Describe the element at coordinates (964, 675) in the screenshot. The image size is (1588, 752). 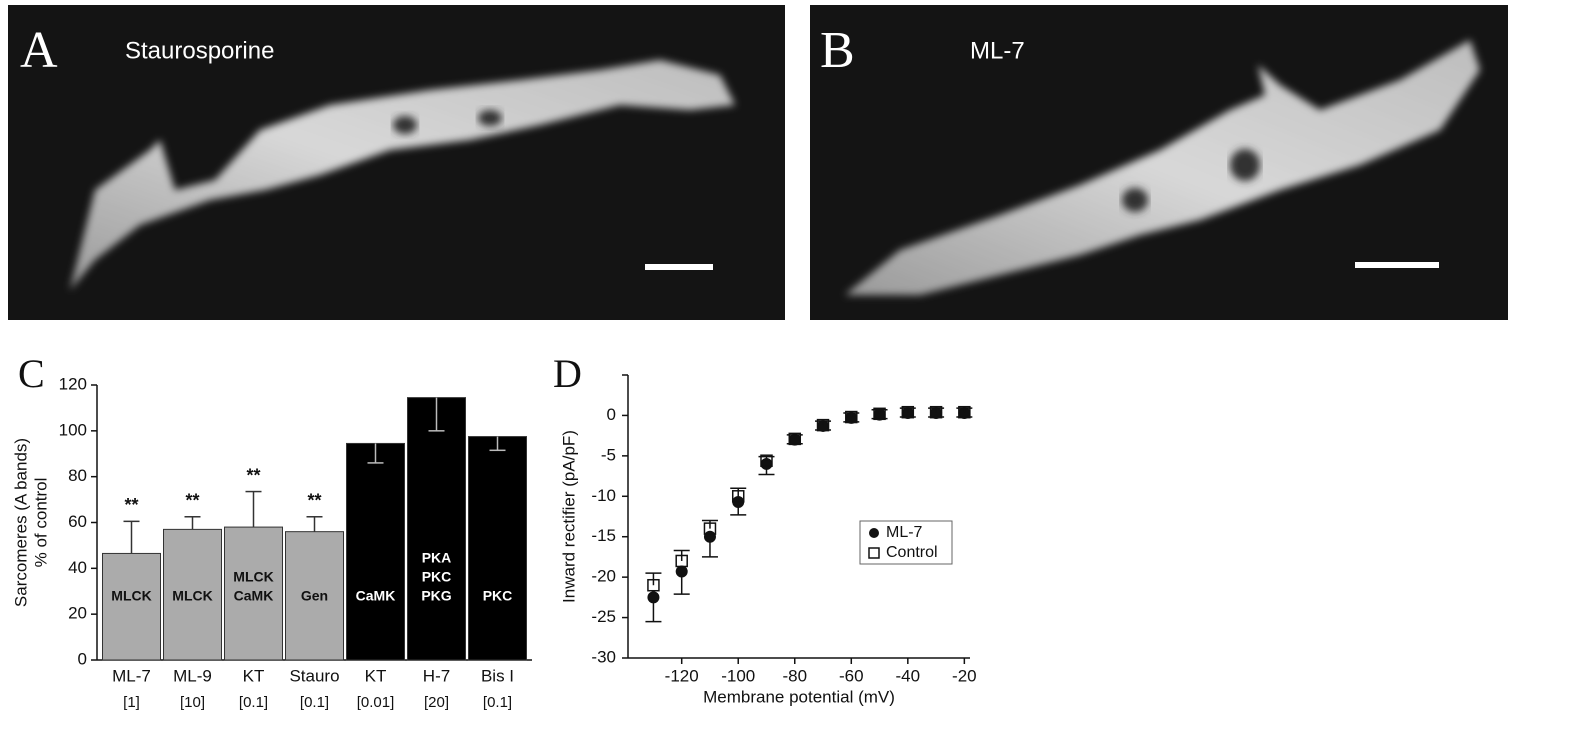
I see `x-tick-label: -20` at that location.